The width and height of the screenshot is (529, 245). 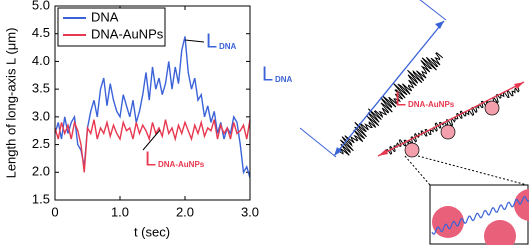 What do you see at coordinates (41, 88) in the screenshot?
I see `y-tick-label: 3.5` at bounding box center [41, 88].